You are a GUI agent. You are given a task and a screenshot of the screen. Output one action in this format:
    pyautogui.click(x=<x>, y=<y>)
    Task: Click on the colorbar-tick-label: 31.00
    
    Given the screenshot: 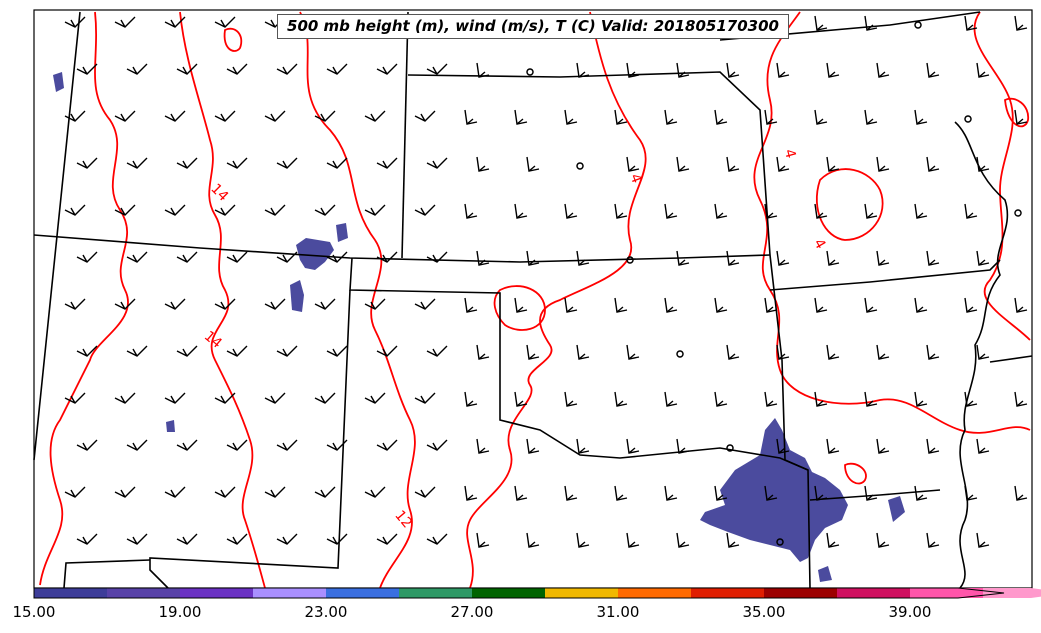 What is the action you would take?
    pyautogui.click(x=618, y=612)
    